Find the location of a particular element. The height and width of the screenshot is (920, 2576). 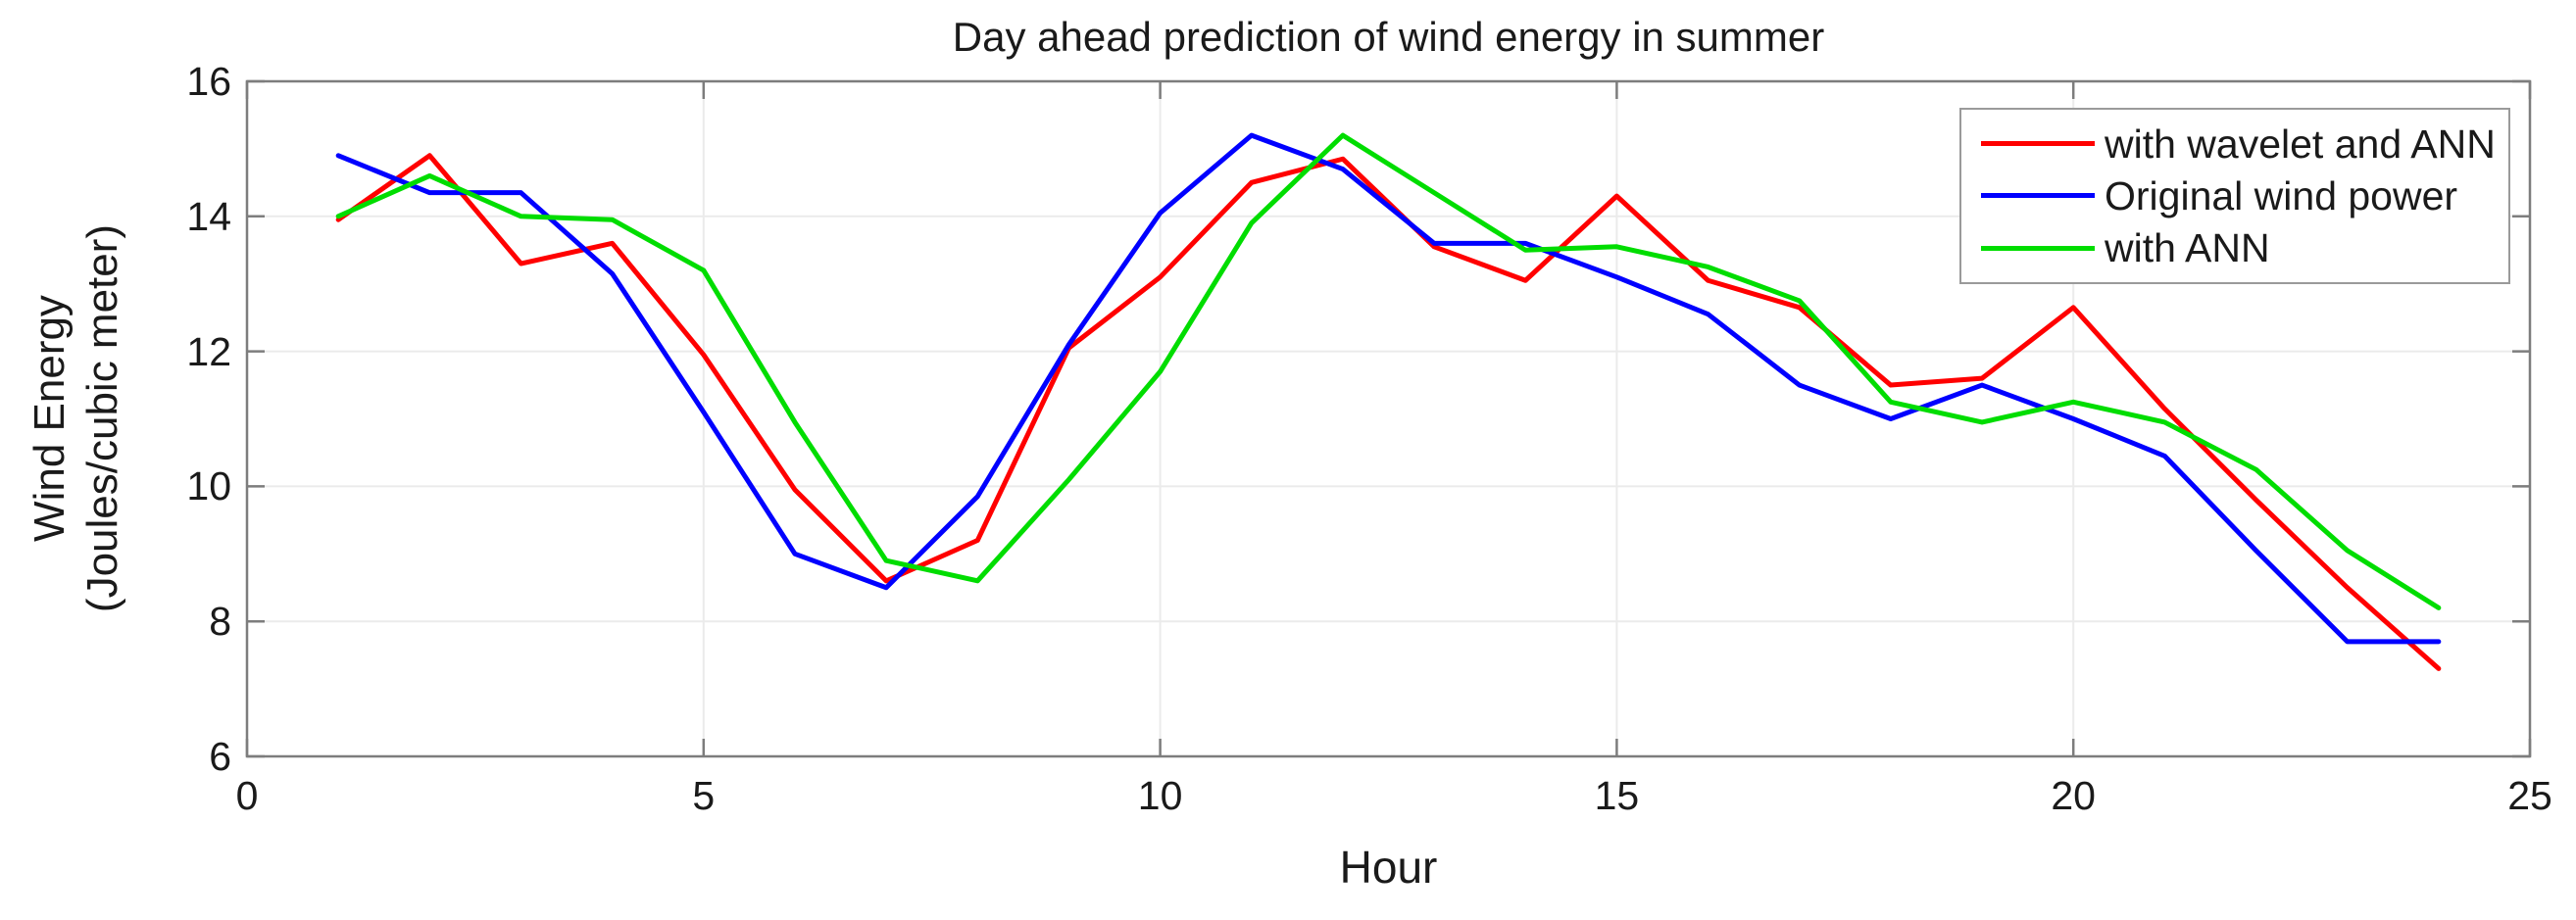

x-tick-label: 15 is located at coordinates (1617, 795).